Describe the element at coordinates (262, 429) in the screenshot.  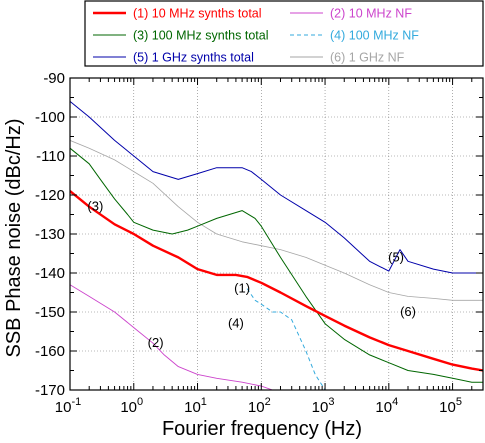
I see `x-axis-title: Fourier frequency (Hz)` at that location.